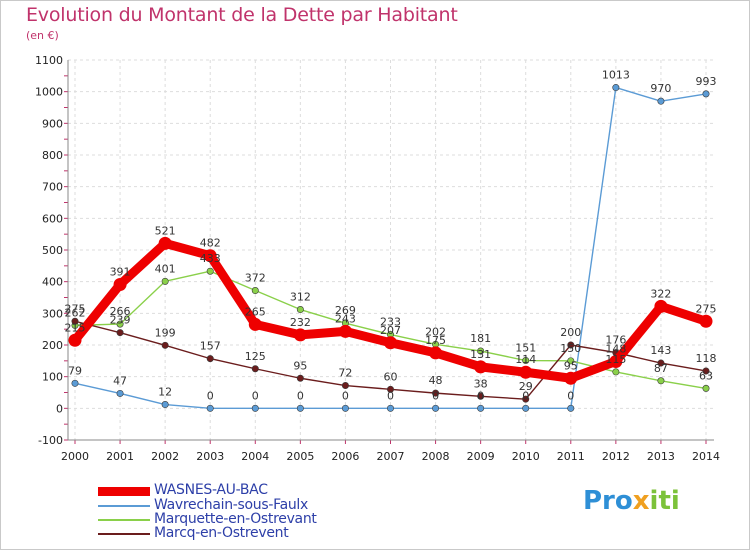 Image resolution: width=750 pixels, height=550 pixels. I want to click on data-label-wasnes-au-bac: 391, so click(120, 272).